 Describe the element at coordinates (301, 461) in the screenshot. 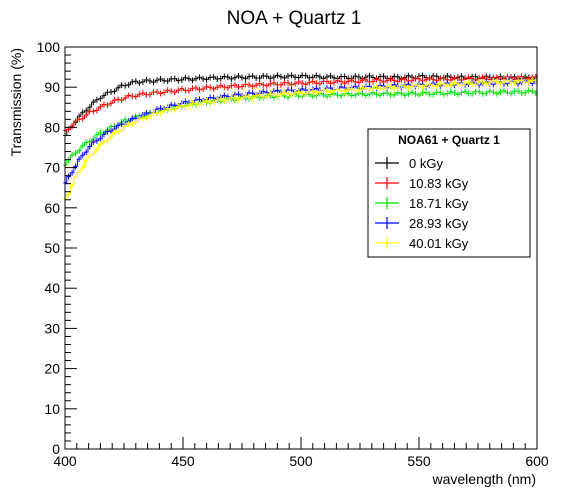

I see `x-tick-label: 500` at that location.